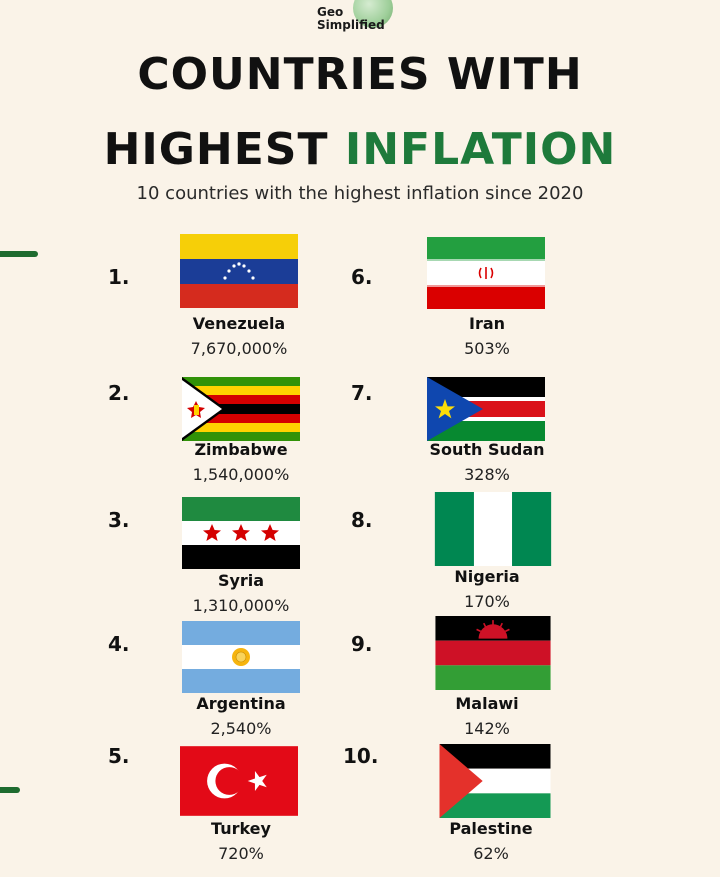  Describe the element at coordinates (487, 703) in the screenshot. I see `country-name-malawi: Malawi` at that location.